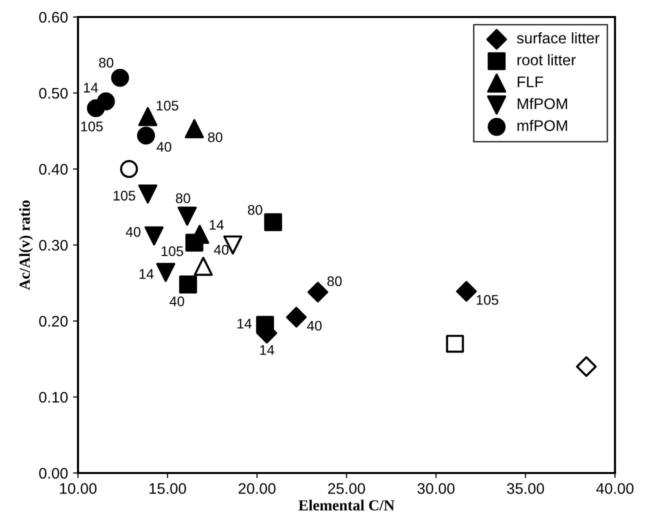  Describe the element at coordinates (547, 60) in the screenshot. I see `legend-label: root litter` at that location.